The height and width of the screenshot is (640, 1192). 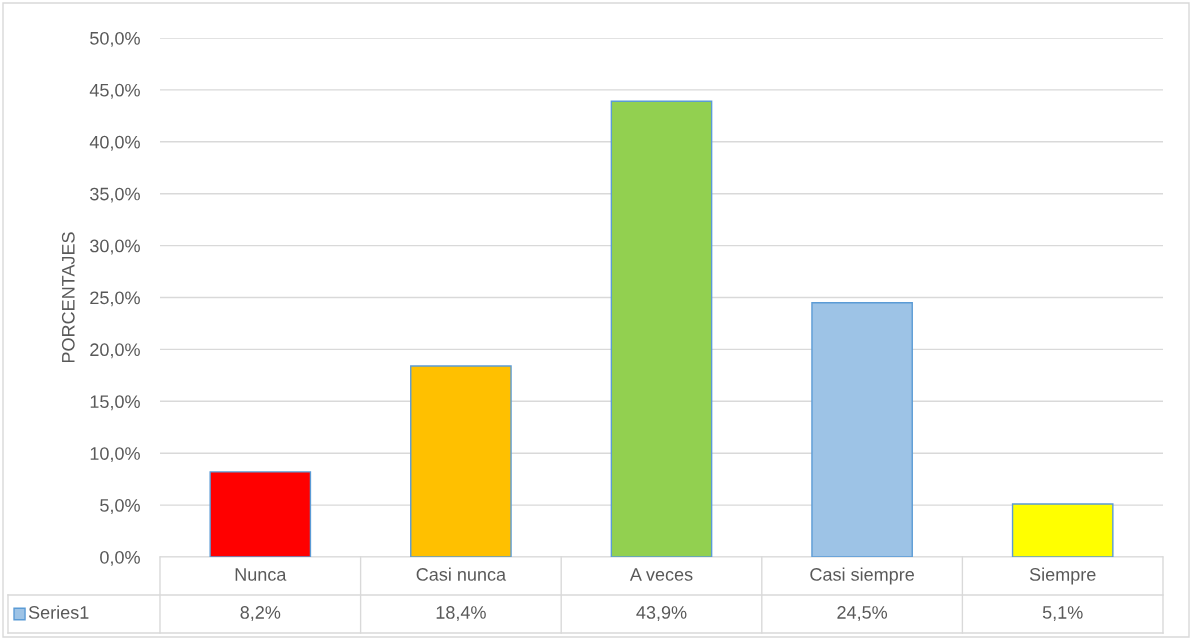 I want to click on y-tick-label: 0,0%, so click(x=120, y=558).